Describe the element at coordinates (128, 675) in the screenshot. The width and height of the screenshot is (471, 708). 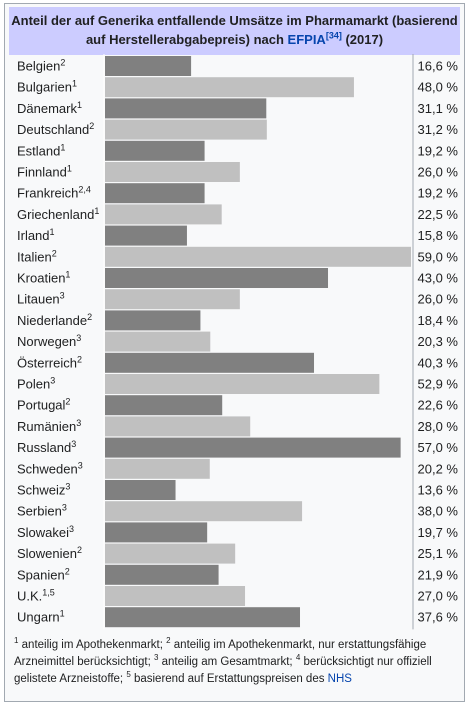
I see `footnote-mark-5: 5` at that location.